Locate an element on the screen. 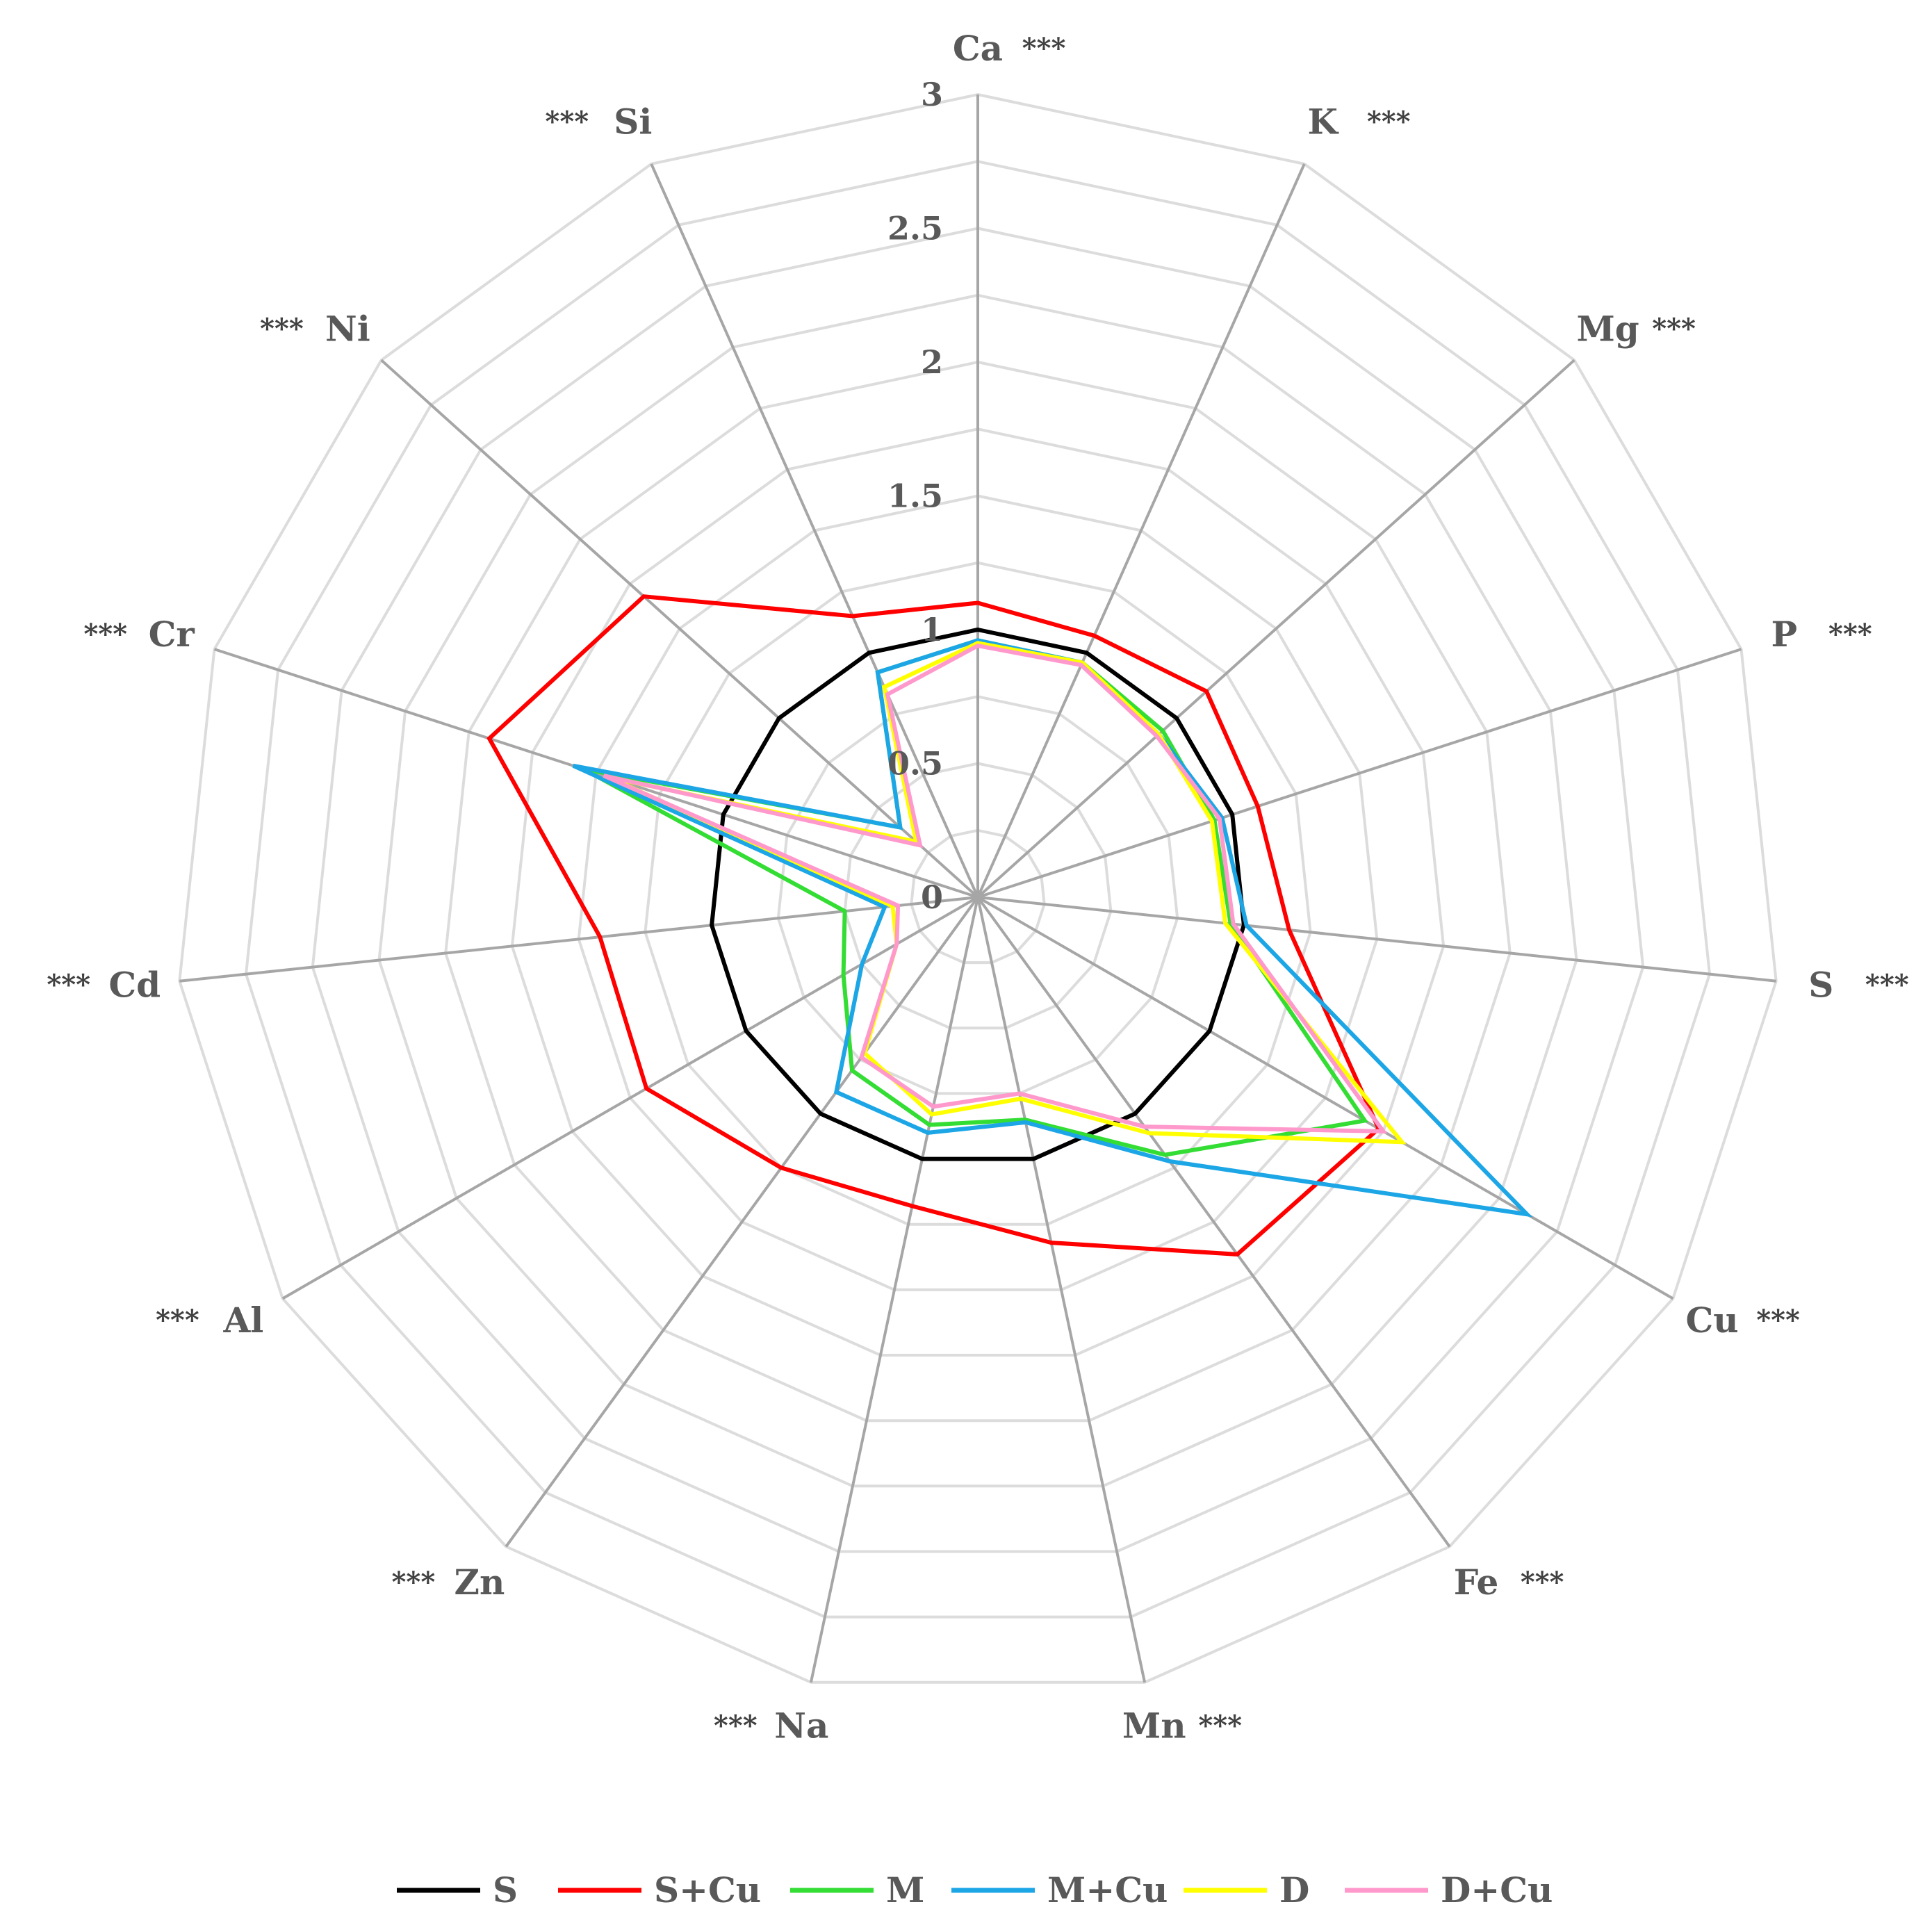 The height and width of the screenshot is (1923, 1932). radar-tick-labels: 0 0.5 1 1.5 2 2.5 3 is located at coordinates (915, 496).